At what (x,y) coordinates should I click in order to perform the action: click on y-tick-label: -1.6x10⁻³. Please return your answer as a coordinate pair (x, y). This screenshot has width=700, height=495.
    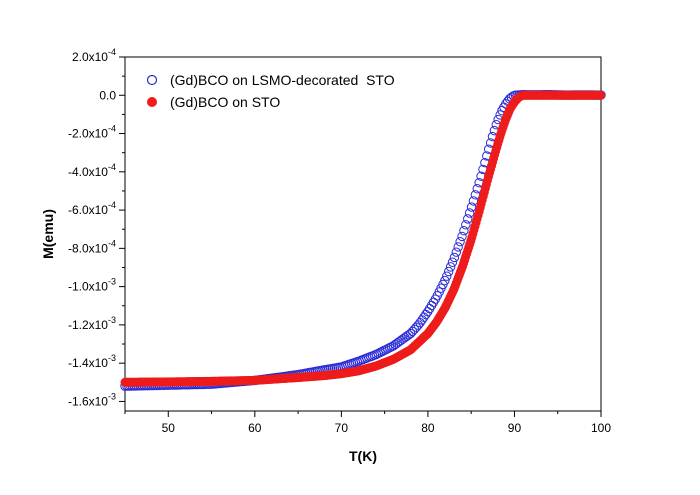
    Looking at the image, I should click on (92, 399).